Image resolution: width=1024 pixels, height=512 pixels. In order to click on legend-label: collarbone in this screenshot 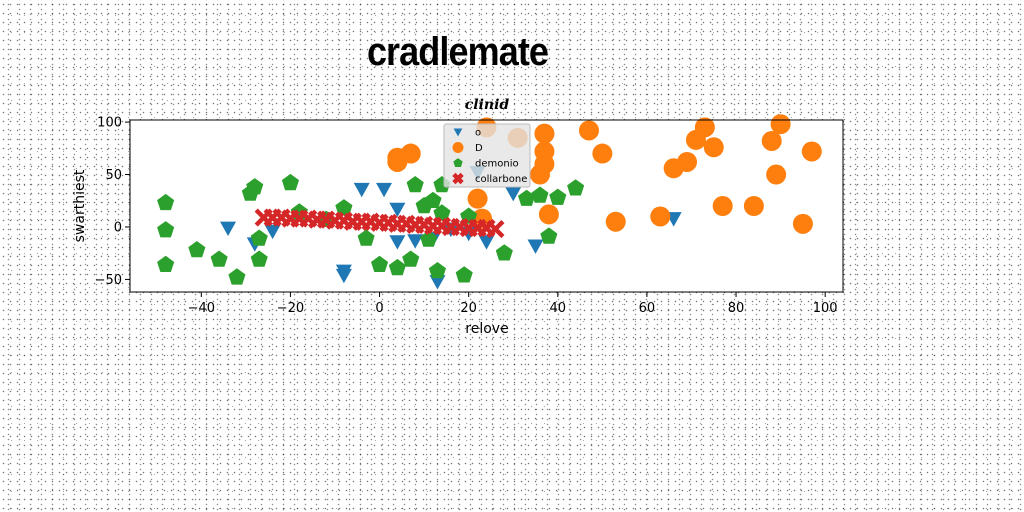, I will do `click(501, 179)`.